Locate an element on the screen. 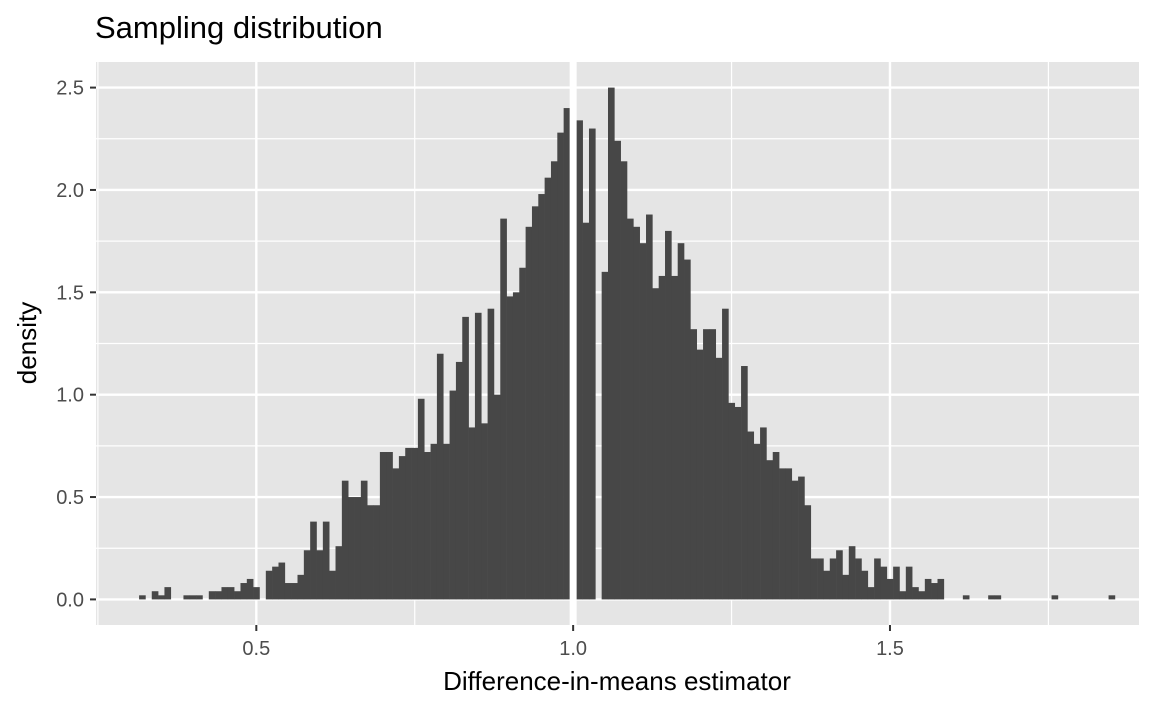 This screenshot has height=711, width=1152. y-tick-label: 1.0 is located at coordinates (70, 396).